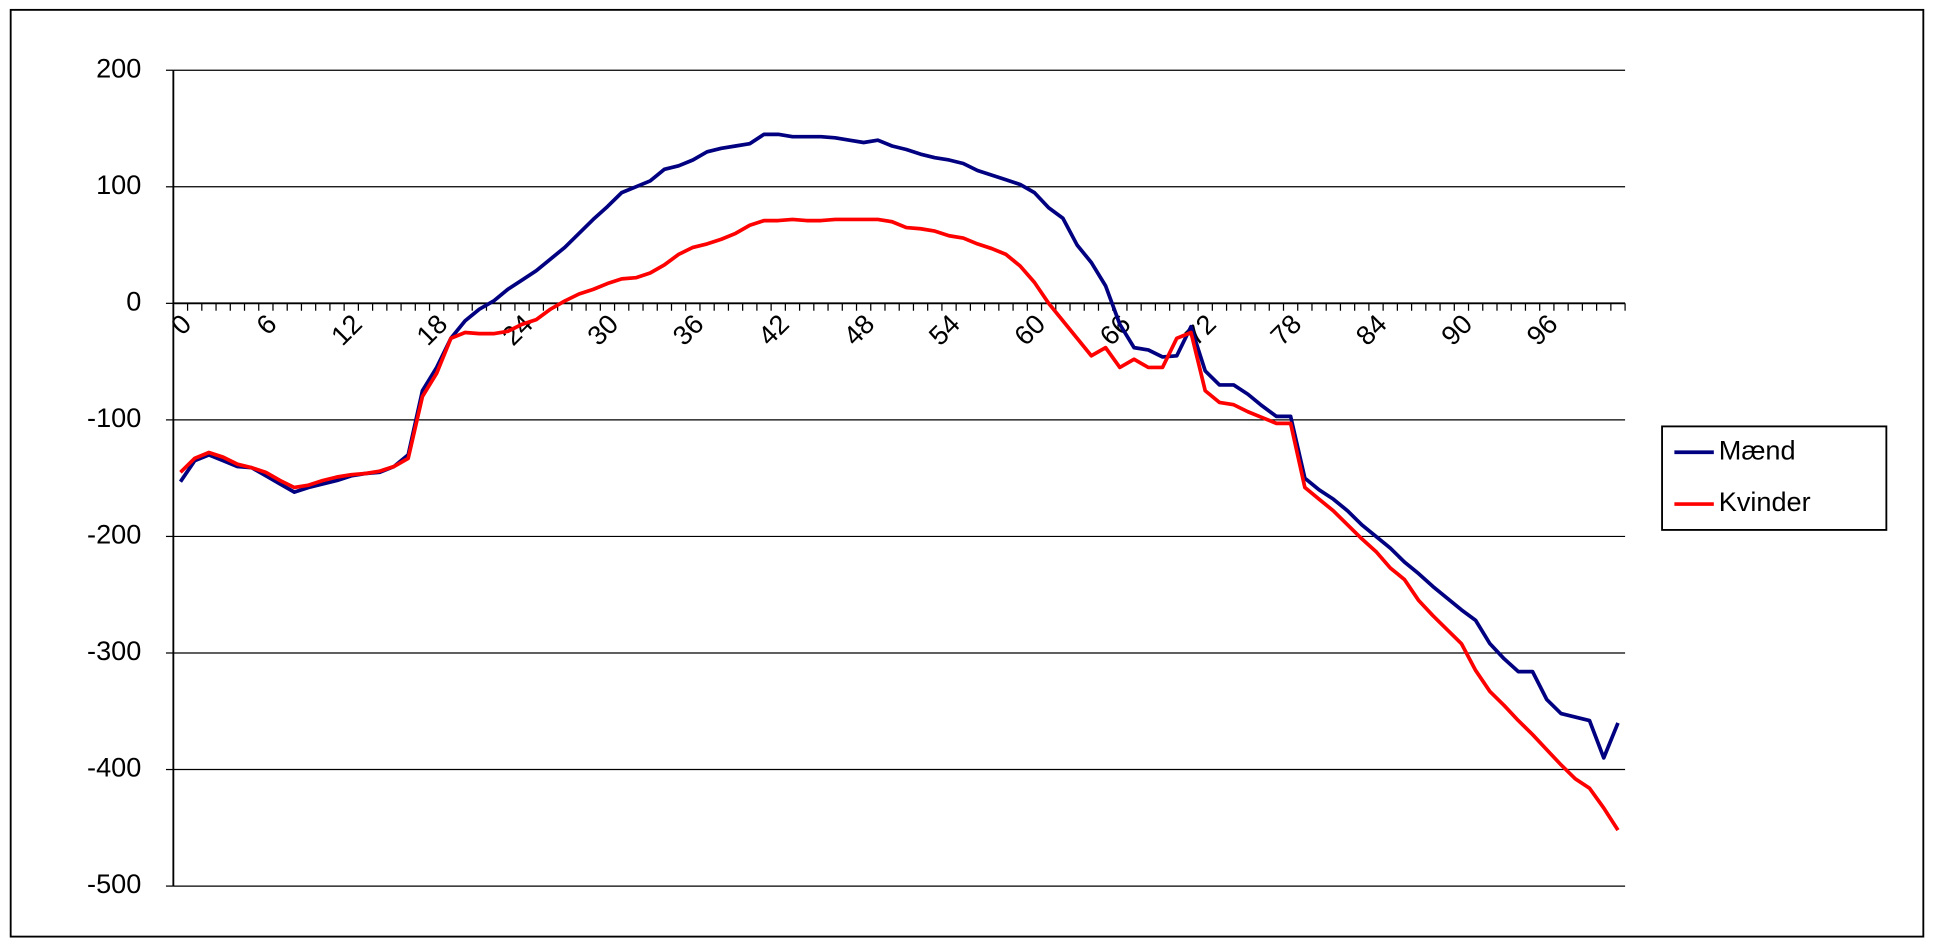 Image resolution: width=1934 pixels, height=944 pixels. I want to click on y-tick-label: -500, so click(114, 883).